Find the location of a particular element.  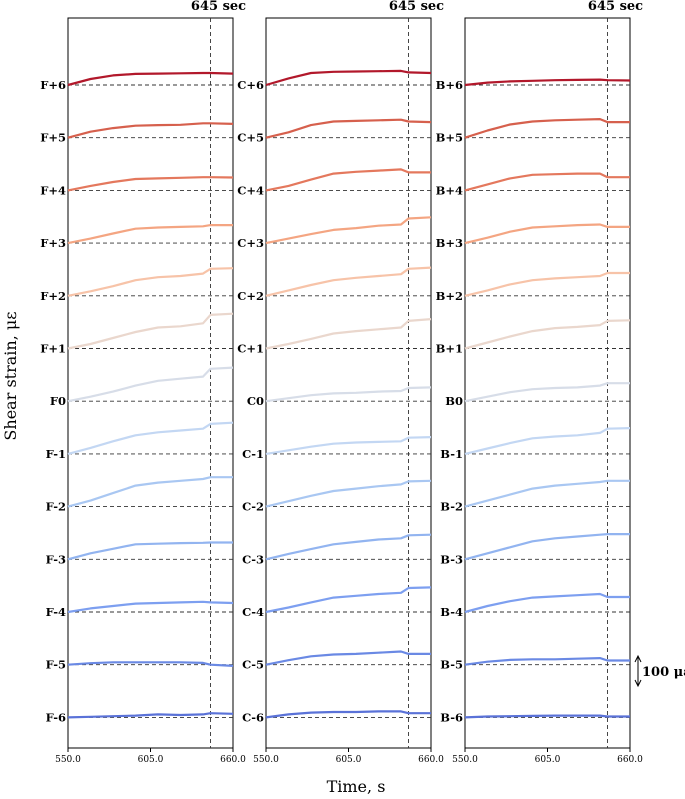

series-line-B+2 is located at coordinates (547, 284).